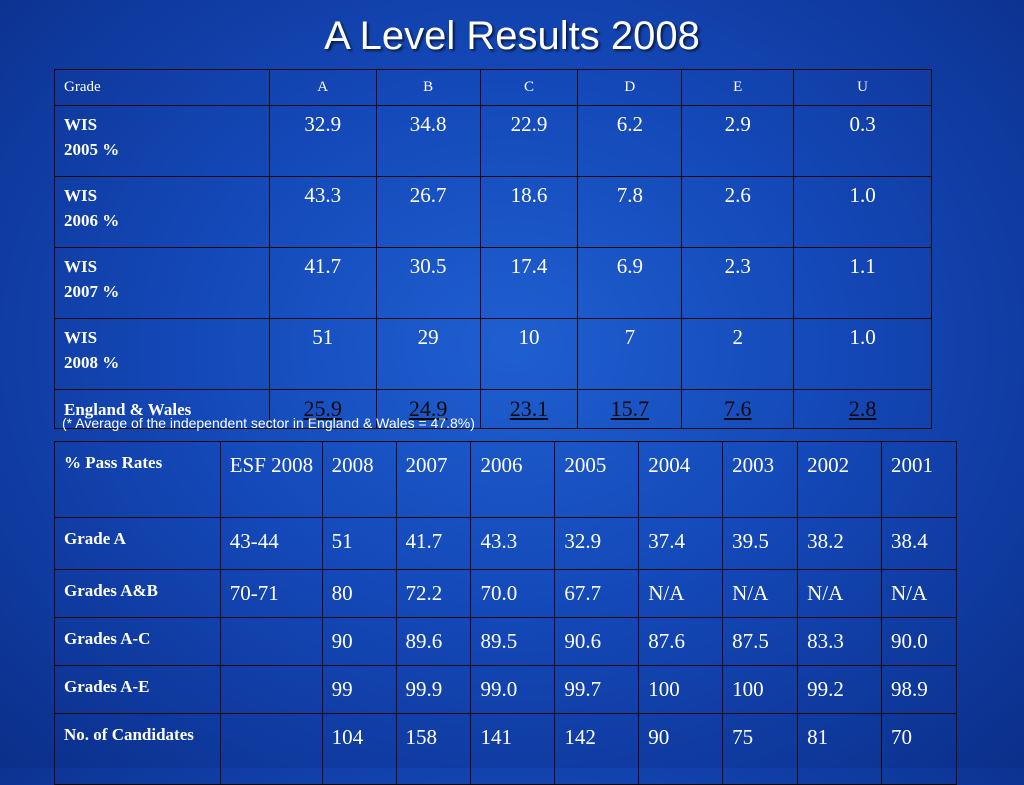 This screenshot has height=785, width=1024. Describe the element at coordinates (137, 749) in the screenshot. I see `row-label: No. of Candidates` at that location.